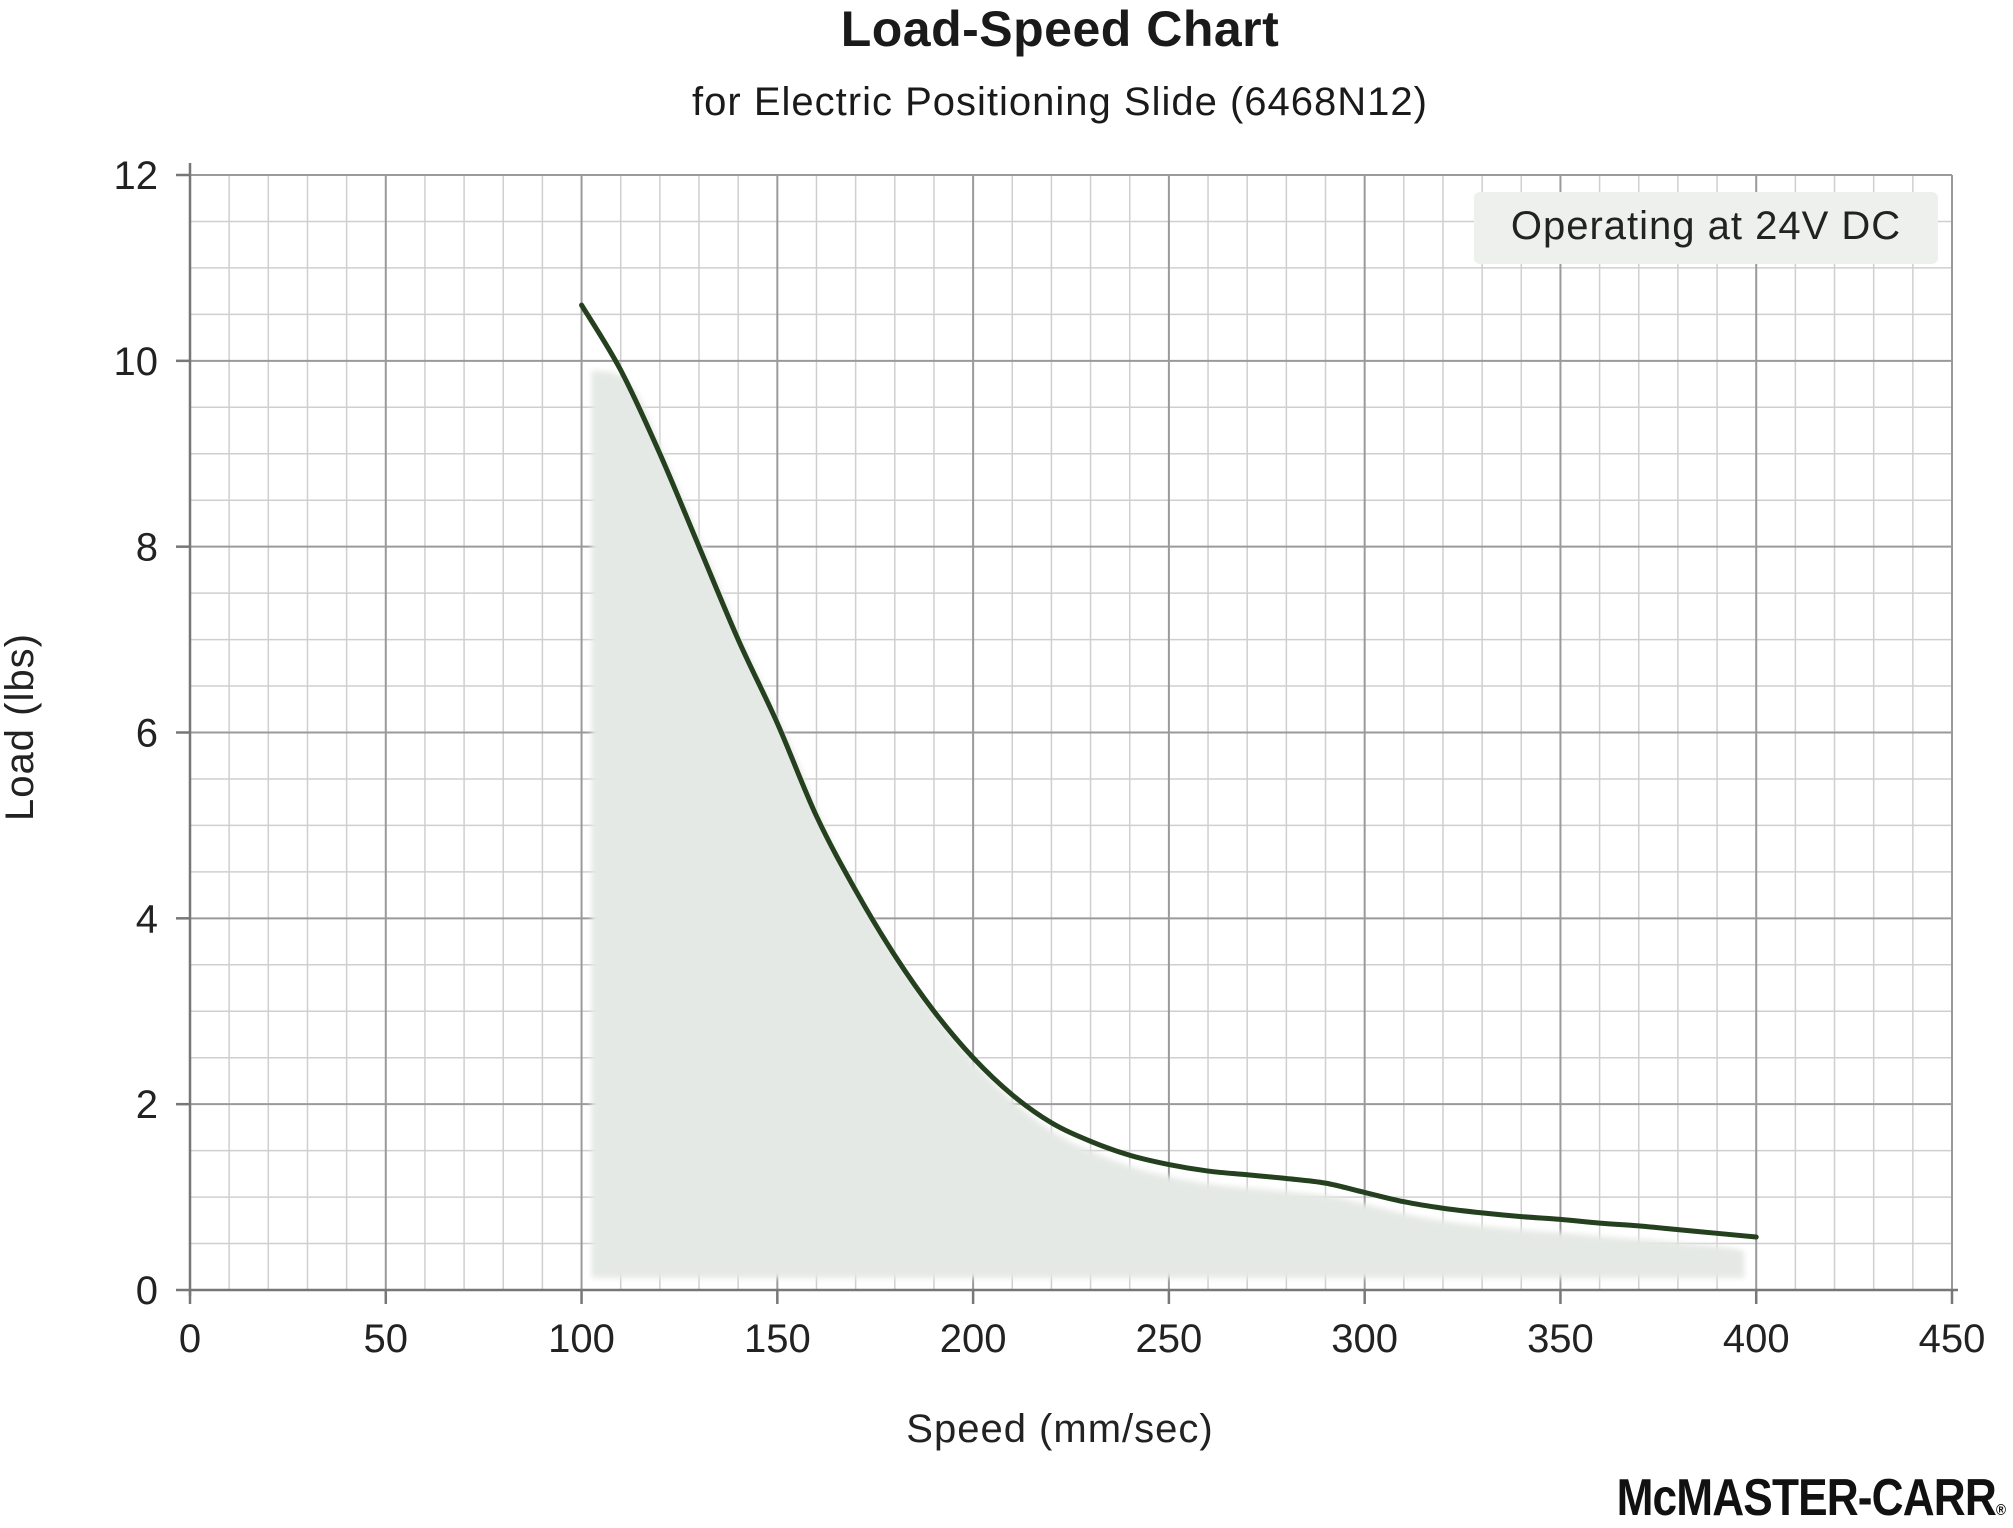 Image resolution: width=2013 pixels, height=1528 pixels. What do you see at coordinates (1806, 1498) in the screenshot?
I see `brand-name: McMASTER-CARR` at bounding box center [1806, 1498].